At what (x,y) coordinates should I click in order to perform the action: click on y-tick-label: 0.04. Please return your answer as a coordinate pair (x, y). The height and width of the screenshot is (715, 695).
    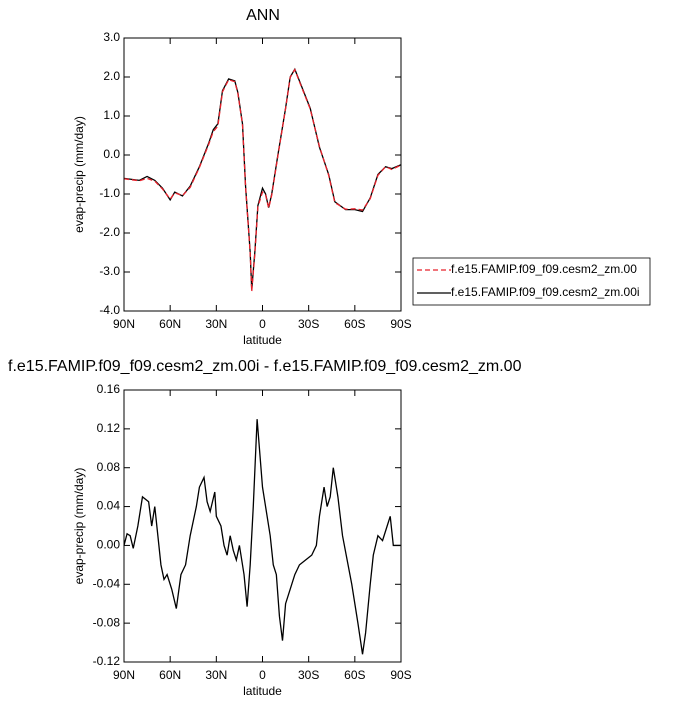
    Looking at the image, I should click on (109, 506).